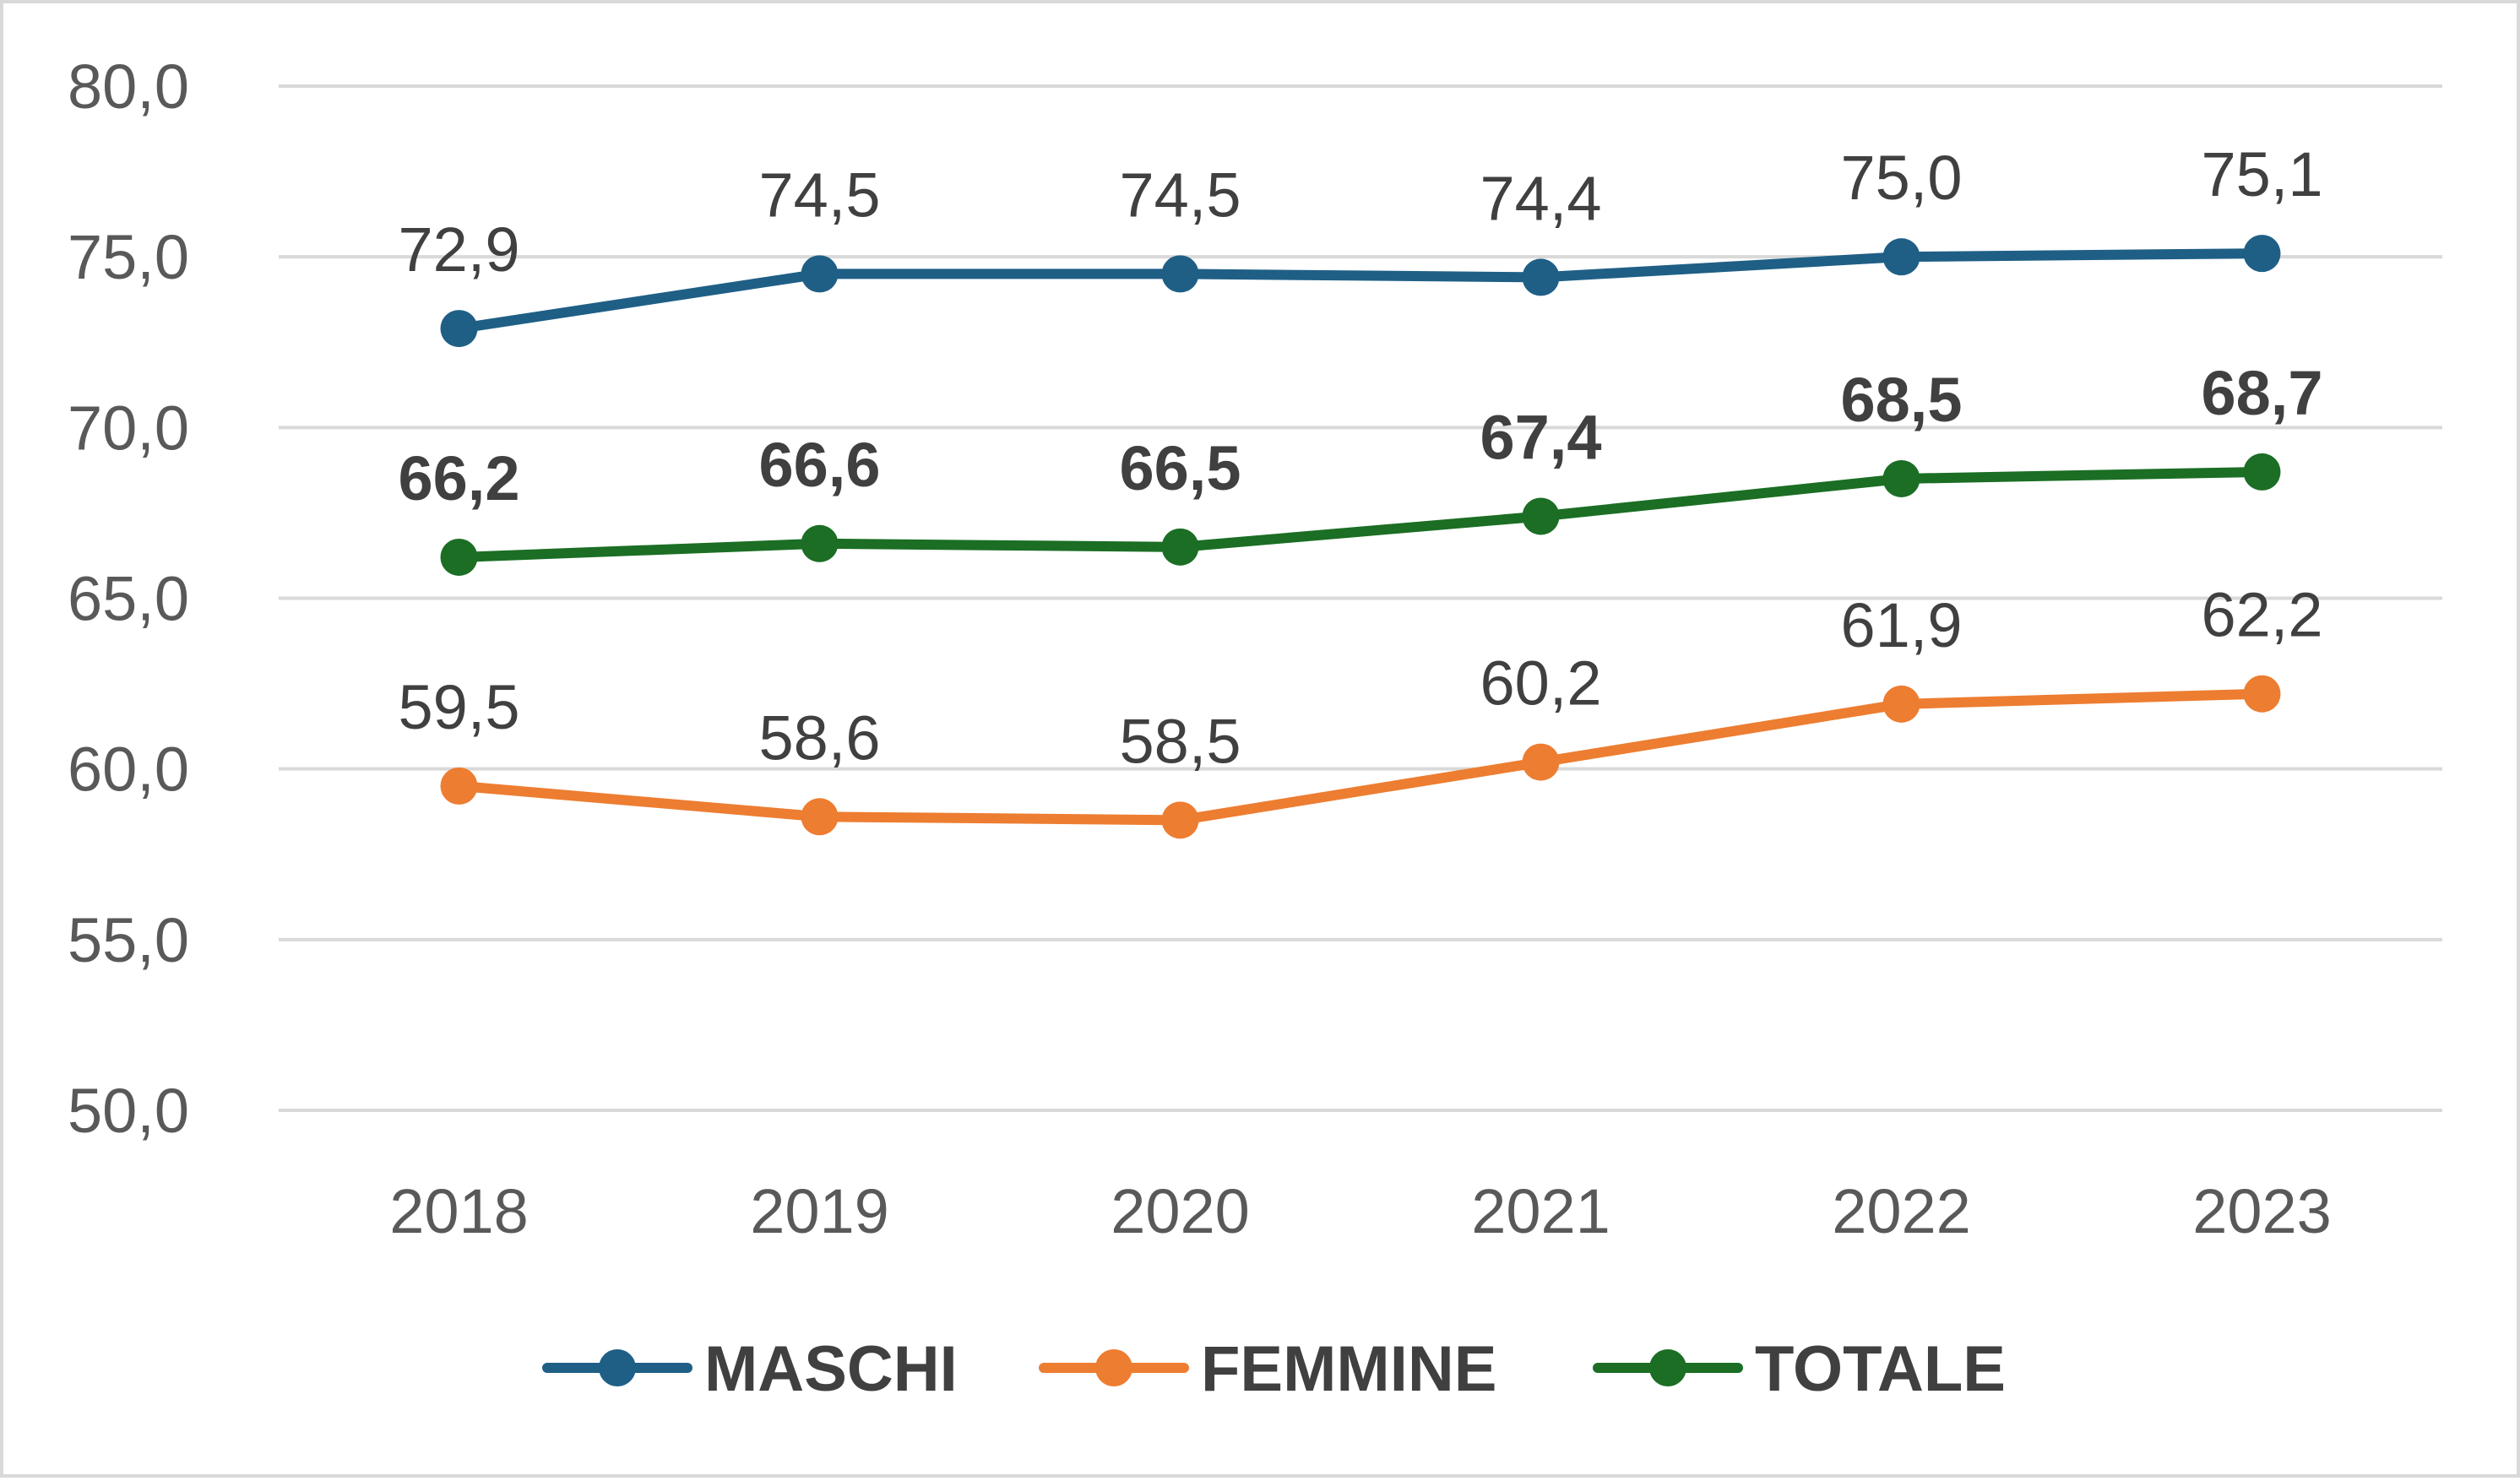 The image size is (2520, 1481). Describe the element at coordinates (128, 940) in the screenshot. I see `y-tick-label: 55,0` at that location.